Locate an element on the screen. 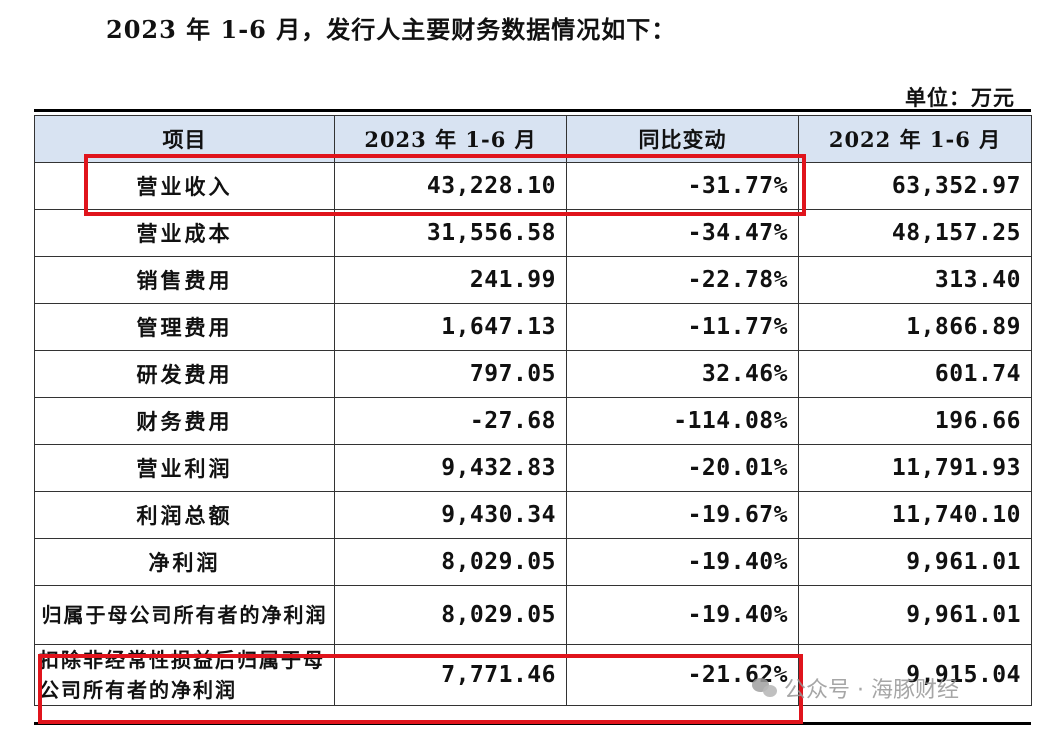 Image resolution: width=1039 pixels, height=733 pixels. table-row: 营业收入 43,228.10 -31.77% 63,352.97 is located at coordinates (533, 186).